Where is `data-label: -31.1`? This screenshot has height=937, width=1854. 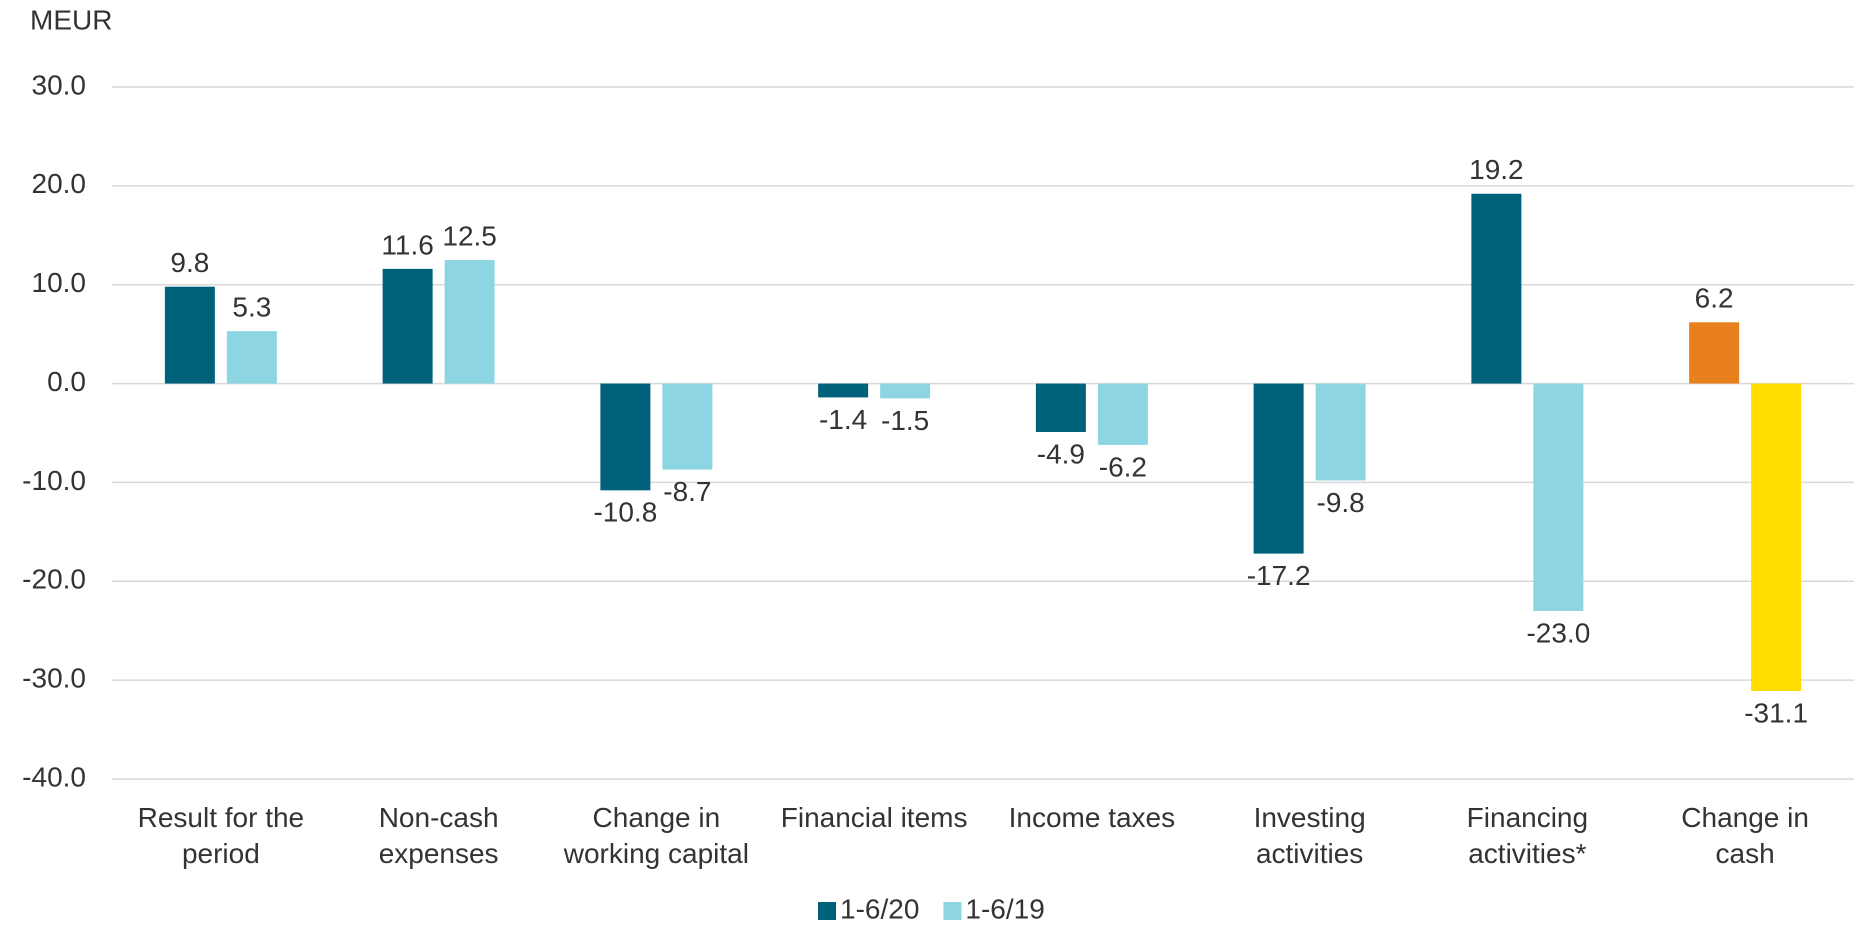 data-label: -31.1 is located at coordinates (1776, 712).